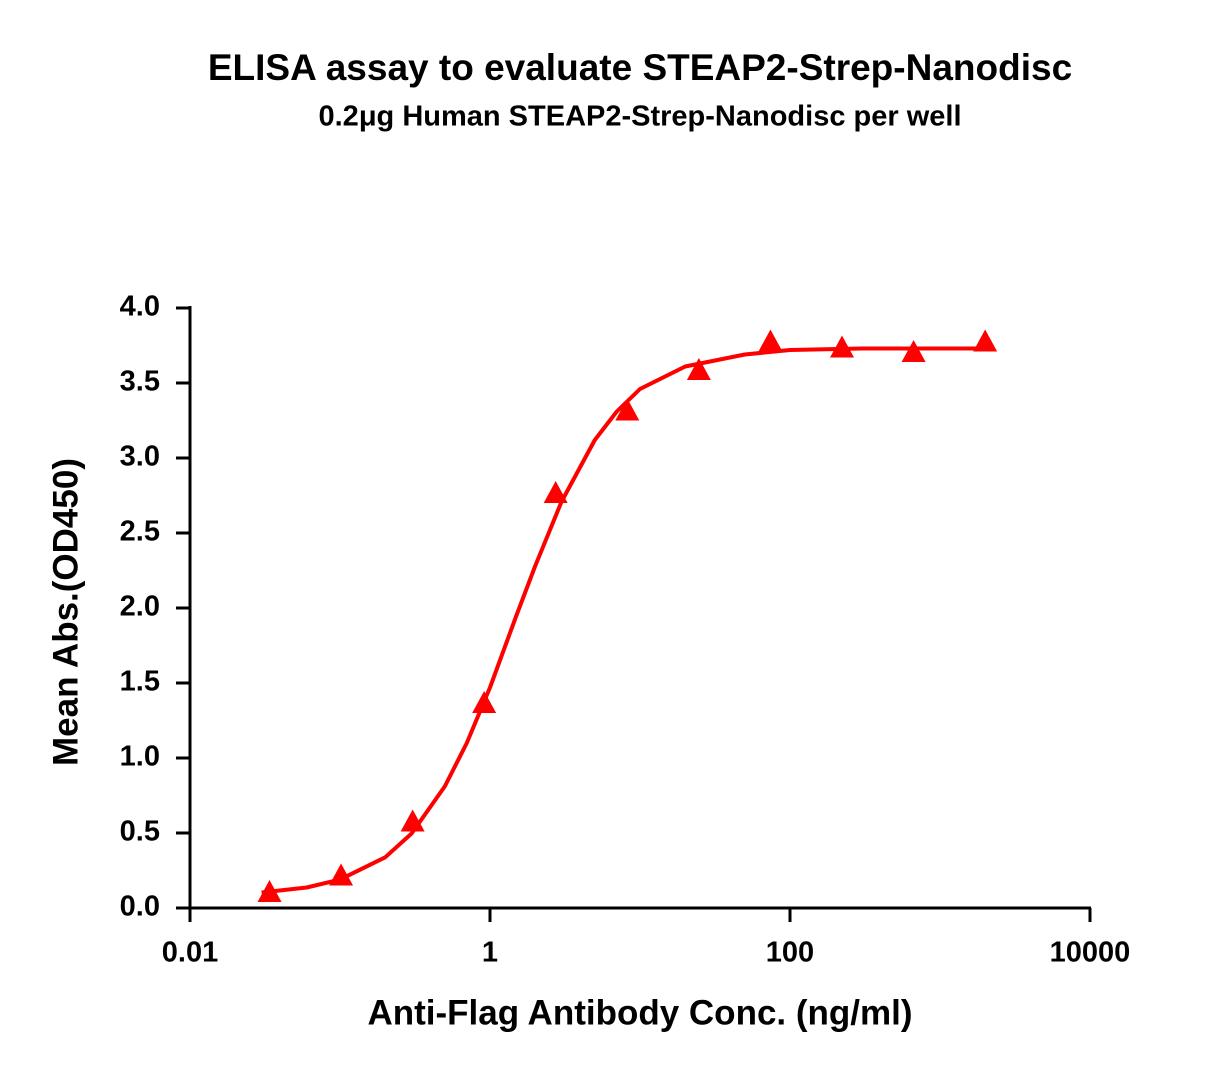  I want to click on x-tick-label: 1, so click(490, 953).